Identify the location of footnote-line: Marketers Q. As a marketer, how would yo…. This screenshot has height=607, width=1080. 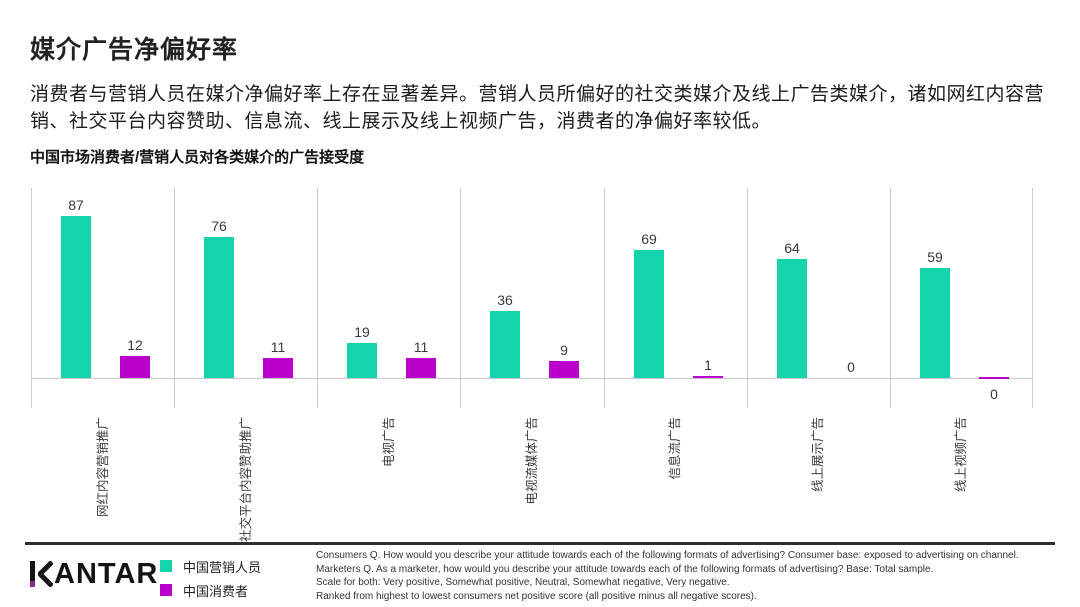
(625, 569).